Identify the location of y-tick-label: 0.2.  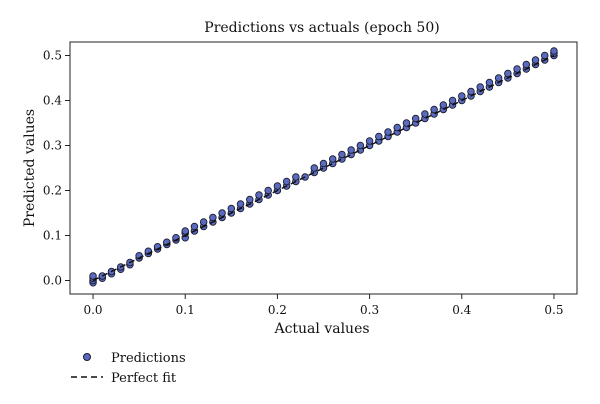
(52, 191).